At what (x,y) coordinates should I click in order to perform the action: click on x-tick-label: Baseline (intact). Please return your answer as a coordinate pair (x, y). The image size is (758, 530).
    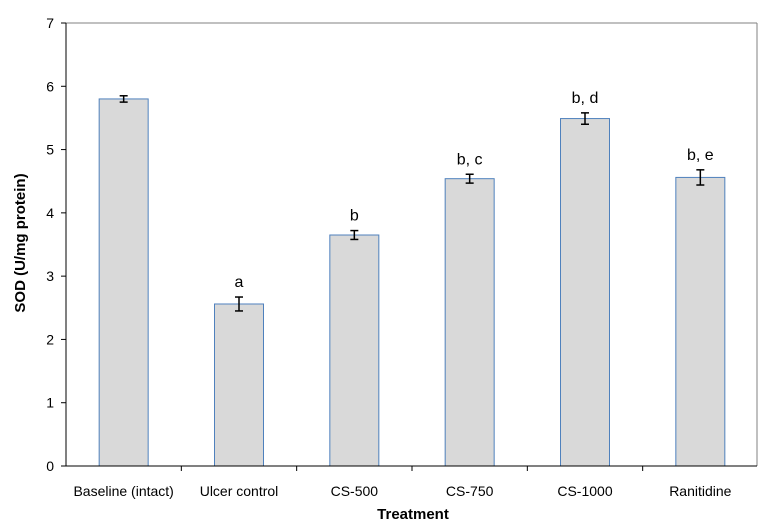
    Looking at the image, I should click on (123, 491).